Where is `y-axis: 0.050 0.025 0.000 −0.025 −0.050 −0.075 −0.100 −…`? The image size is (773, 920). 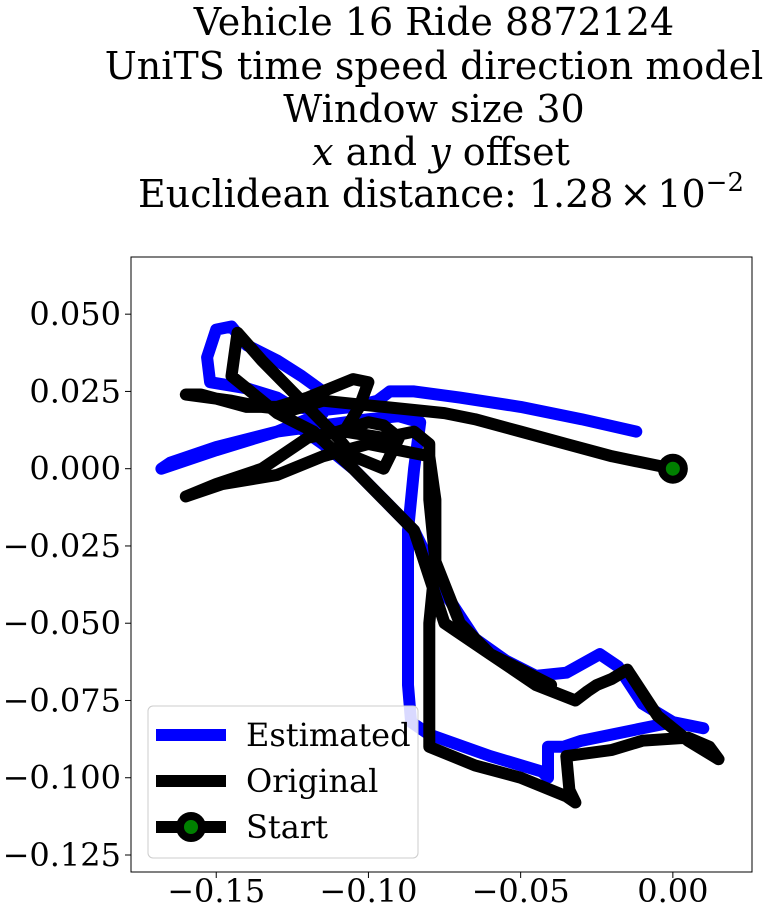
y-axis: 0.050 0.025 0.000 −0.025 −0.050 −0.075 −0.100 −… is located at coordinates (67, 584).